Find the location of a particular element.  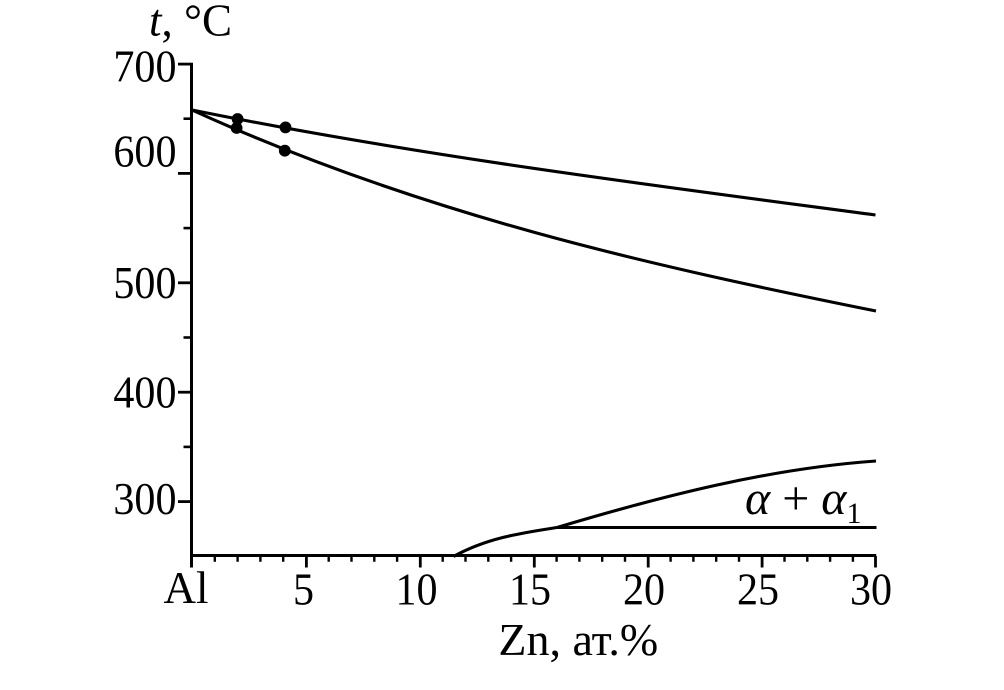

svg-text: 5 is located at coordinates (303, 589).